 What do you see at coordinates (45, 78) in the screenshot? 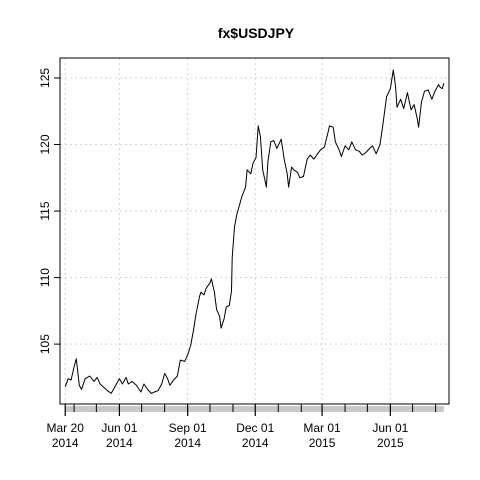
I see `y-tick-label: 125` at bounding box center [45, 78].